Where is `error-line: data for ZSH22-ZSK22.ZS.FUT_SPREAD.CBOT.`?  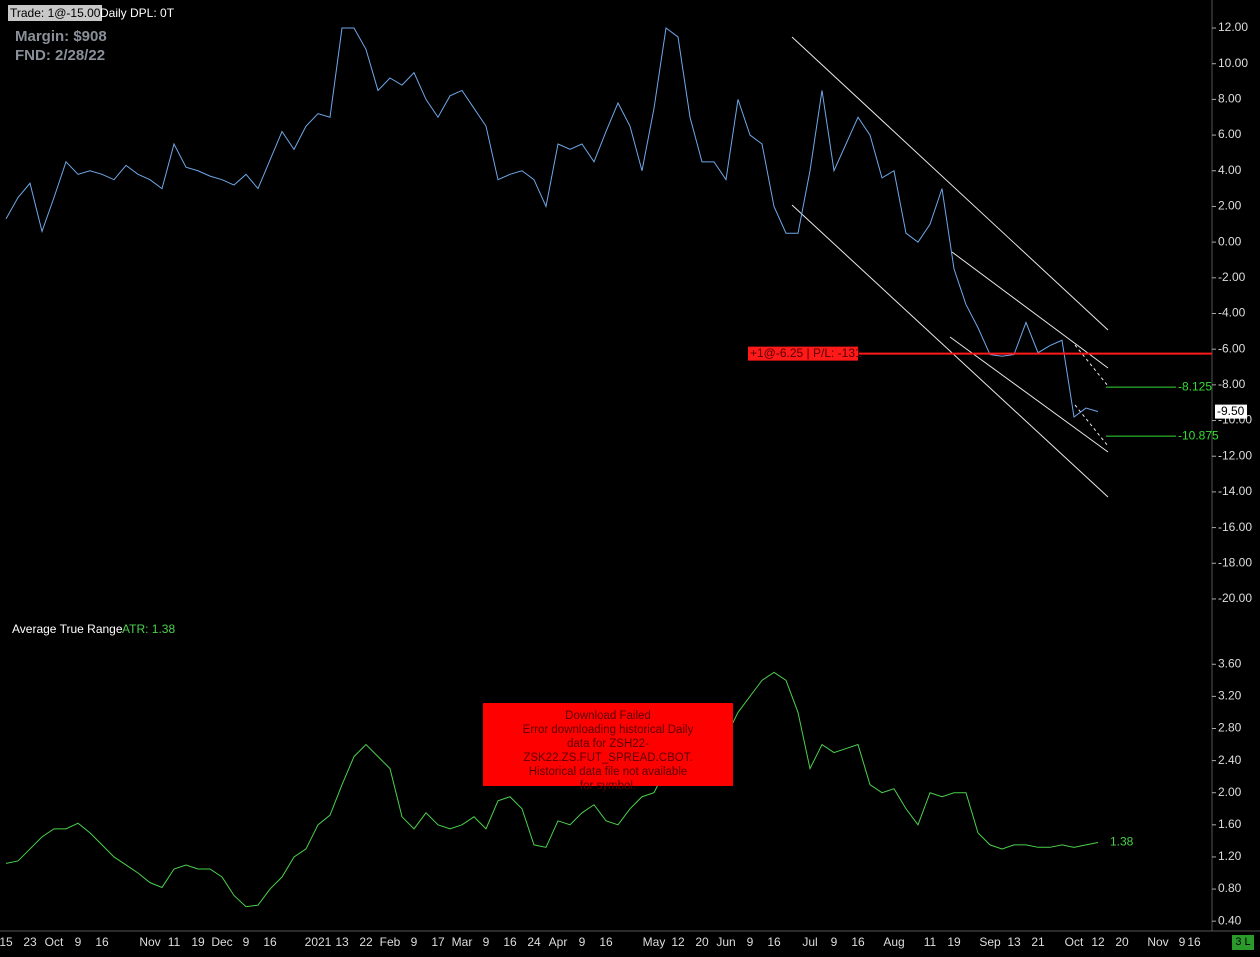
error-line: data for ZSH22-ZSK22.ZS.FUT_SPREAD.CBOT. is located at coordinates (608, 751).